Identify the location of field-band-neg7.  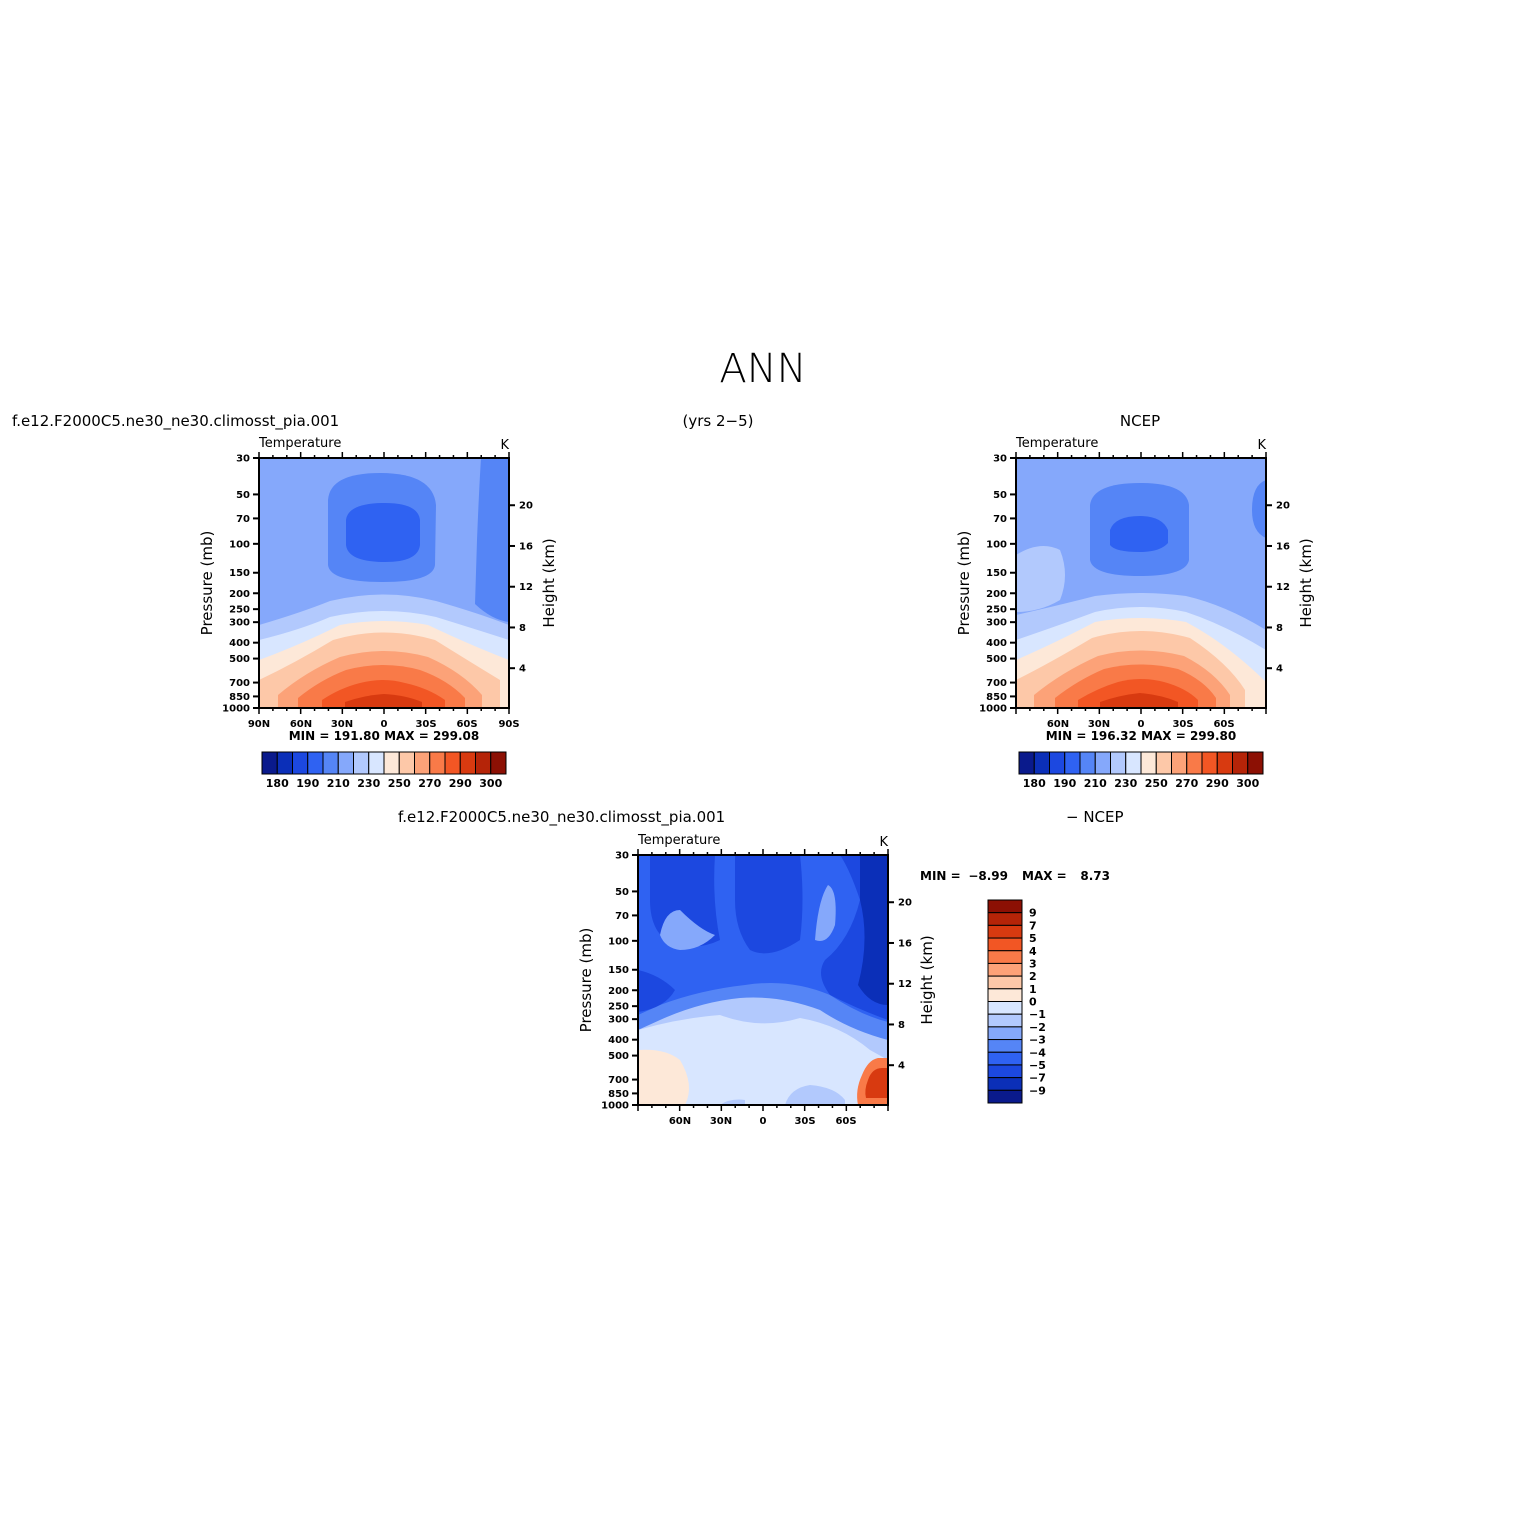
(763, 937).